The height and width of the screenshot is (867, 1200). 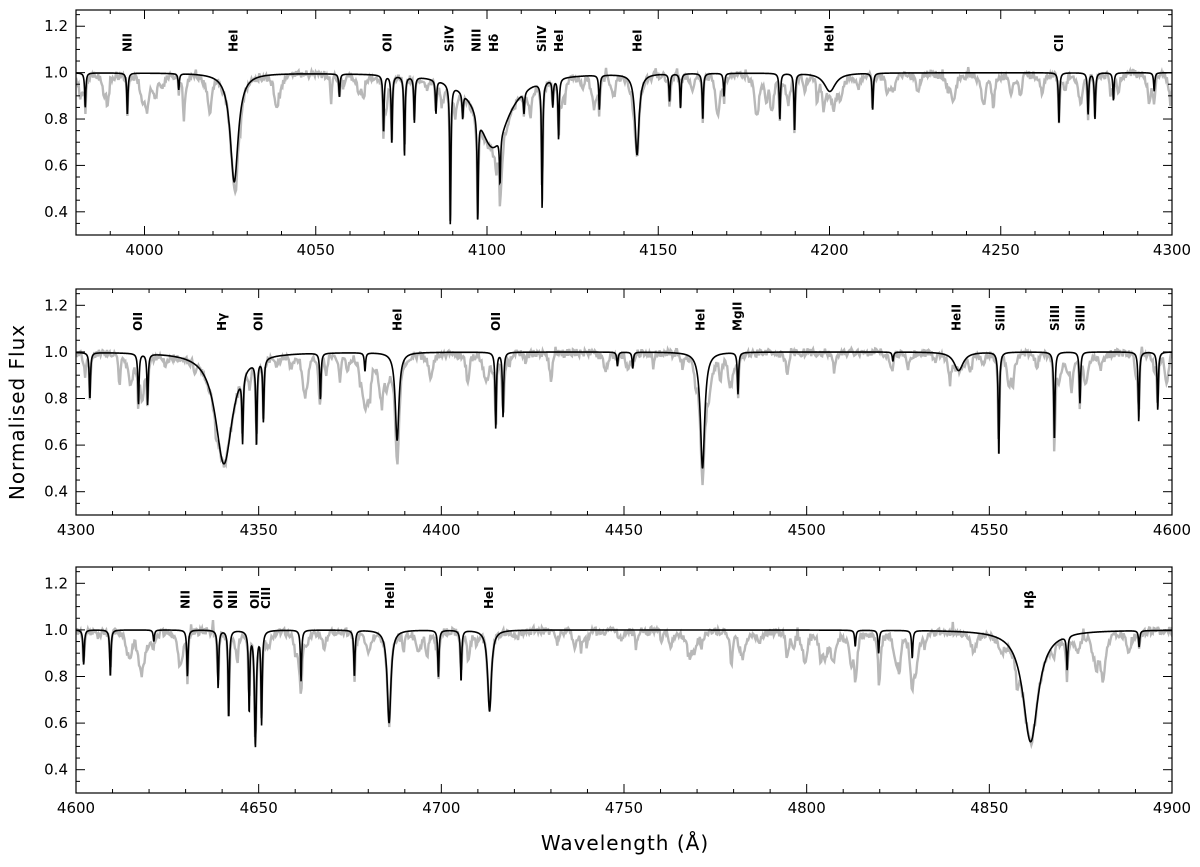 What do you see at coordinates (625, 843) in the screenshot?
I see `x-axis-title: Wavelength (Å)` at bounding box center [625, 843].